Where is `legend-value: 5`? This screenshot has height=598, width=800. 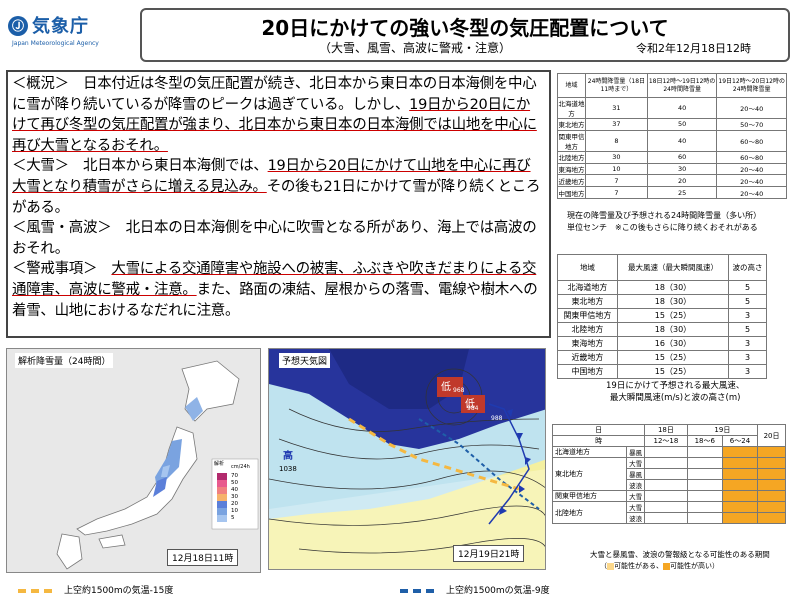 legend-value: 5 is located at coordinates (233, 518).